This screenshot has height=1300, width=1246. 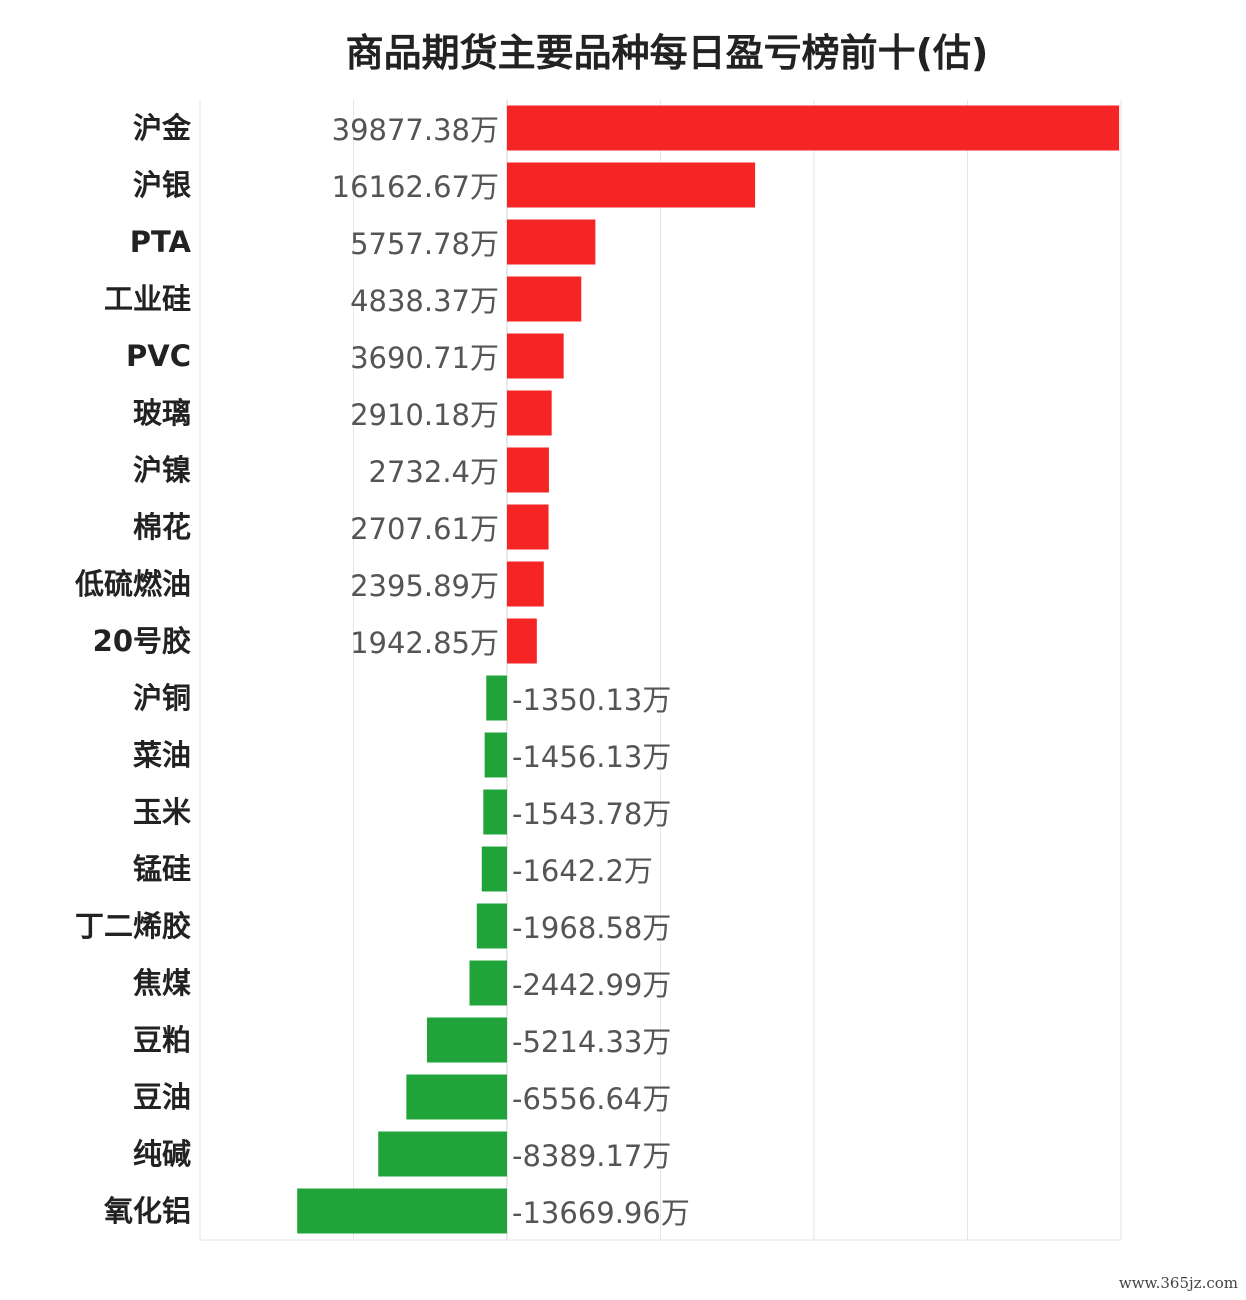 What do you see at coordinates (424, 244) in the screenshot?
I see `value-label: 5757.78万` at bounding box center [424, 244].